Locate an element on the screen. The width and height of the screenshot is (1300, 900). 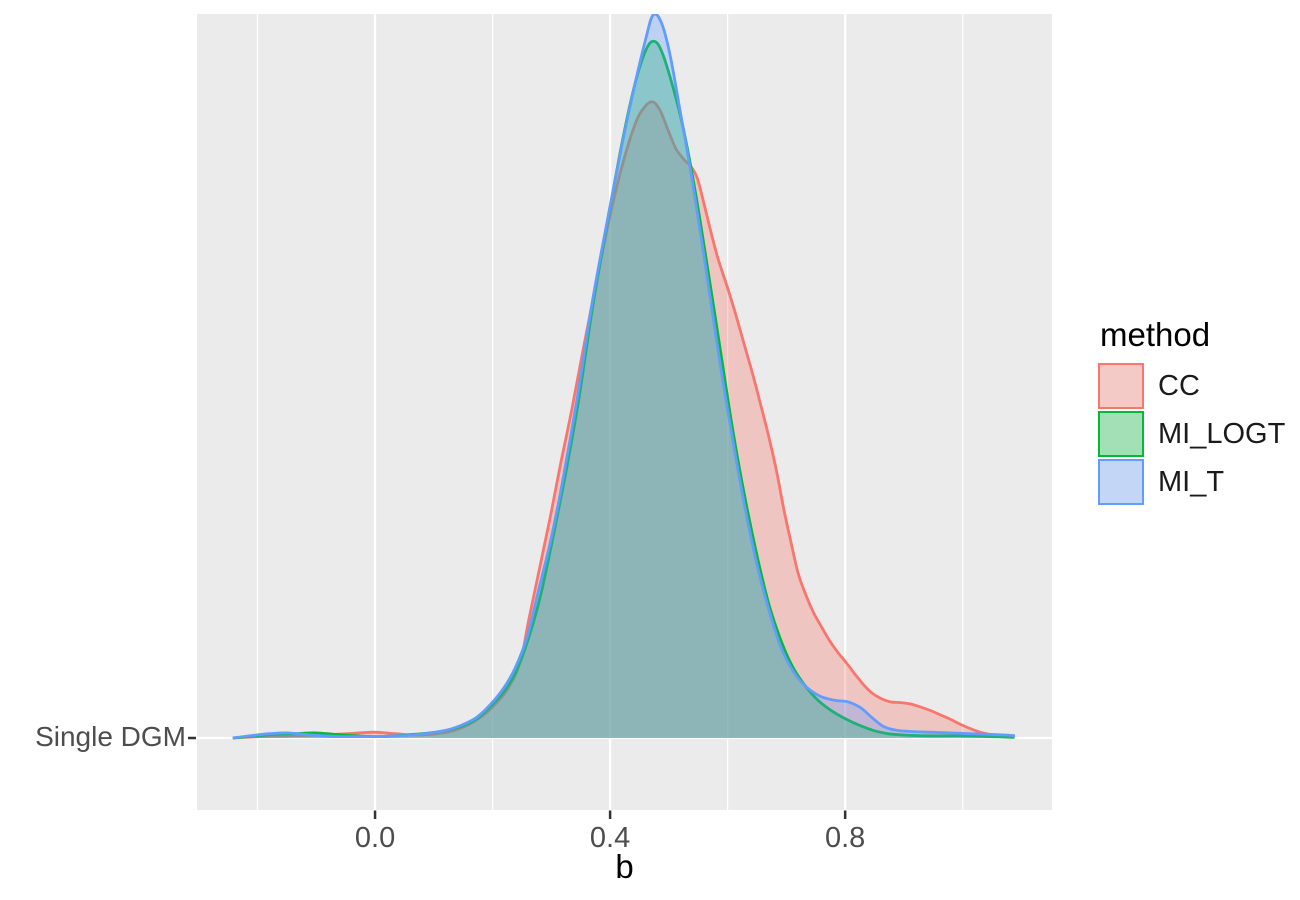
legend-key-cc is located at coordinates (1121, 386).